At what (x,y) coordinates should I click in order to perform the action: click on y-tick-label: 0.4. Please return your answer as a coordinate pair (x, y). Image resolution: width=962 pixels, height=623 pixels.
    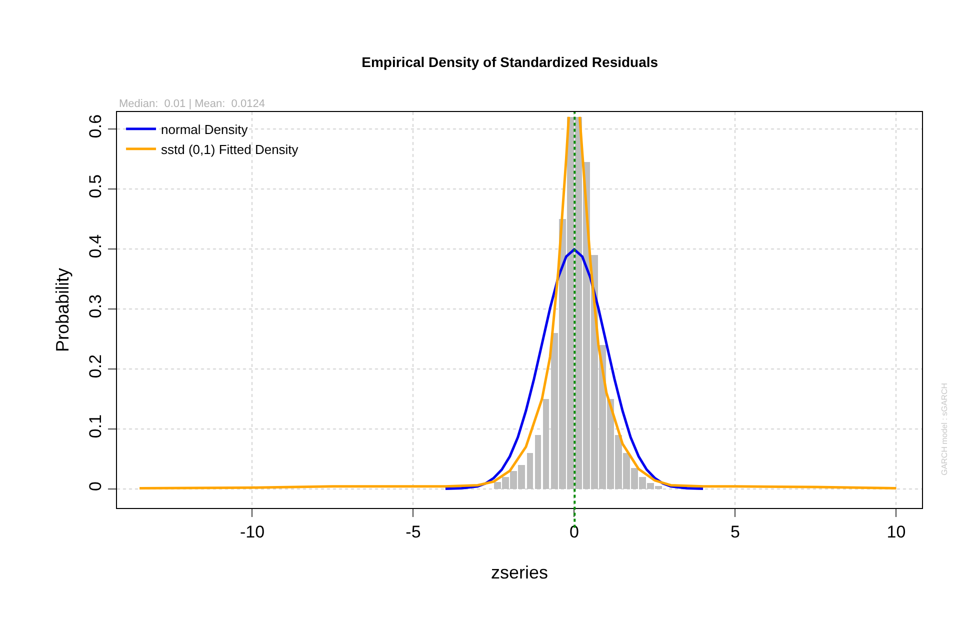
    Looking at the image, I should click on (96, 246).